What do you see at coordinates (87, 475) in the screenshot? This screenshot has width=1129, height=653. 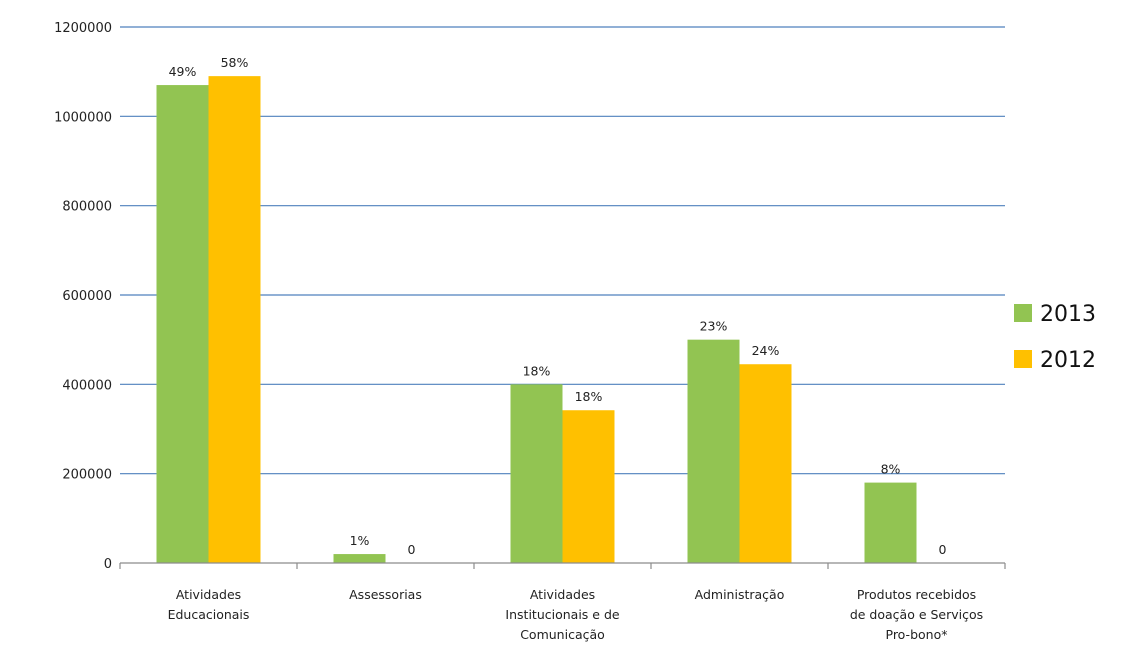 I see `y-tick-label: 200000` at bounding box center [87, 475].